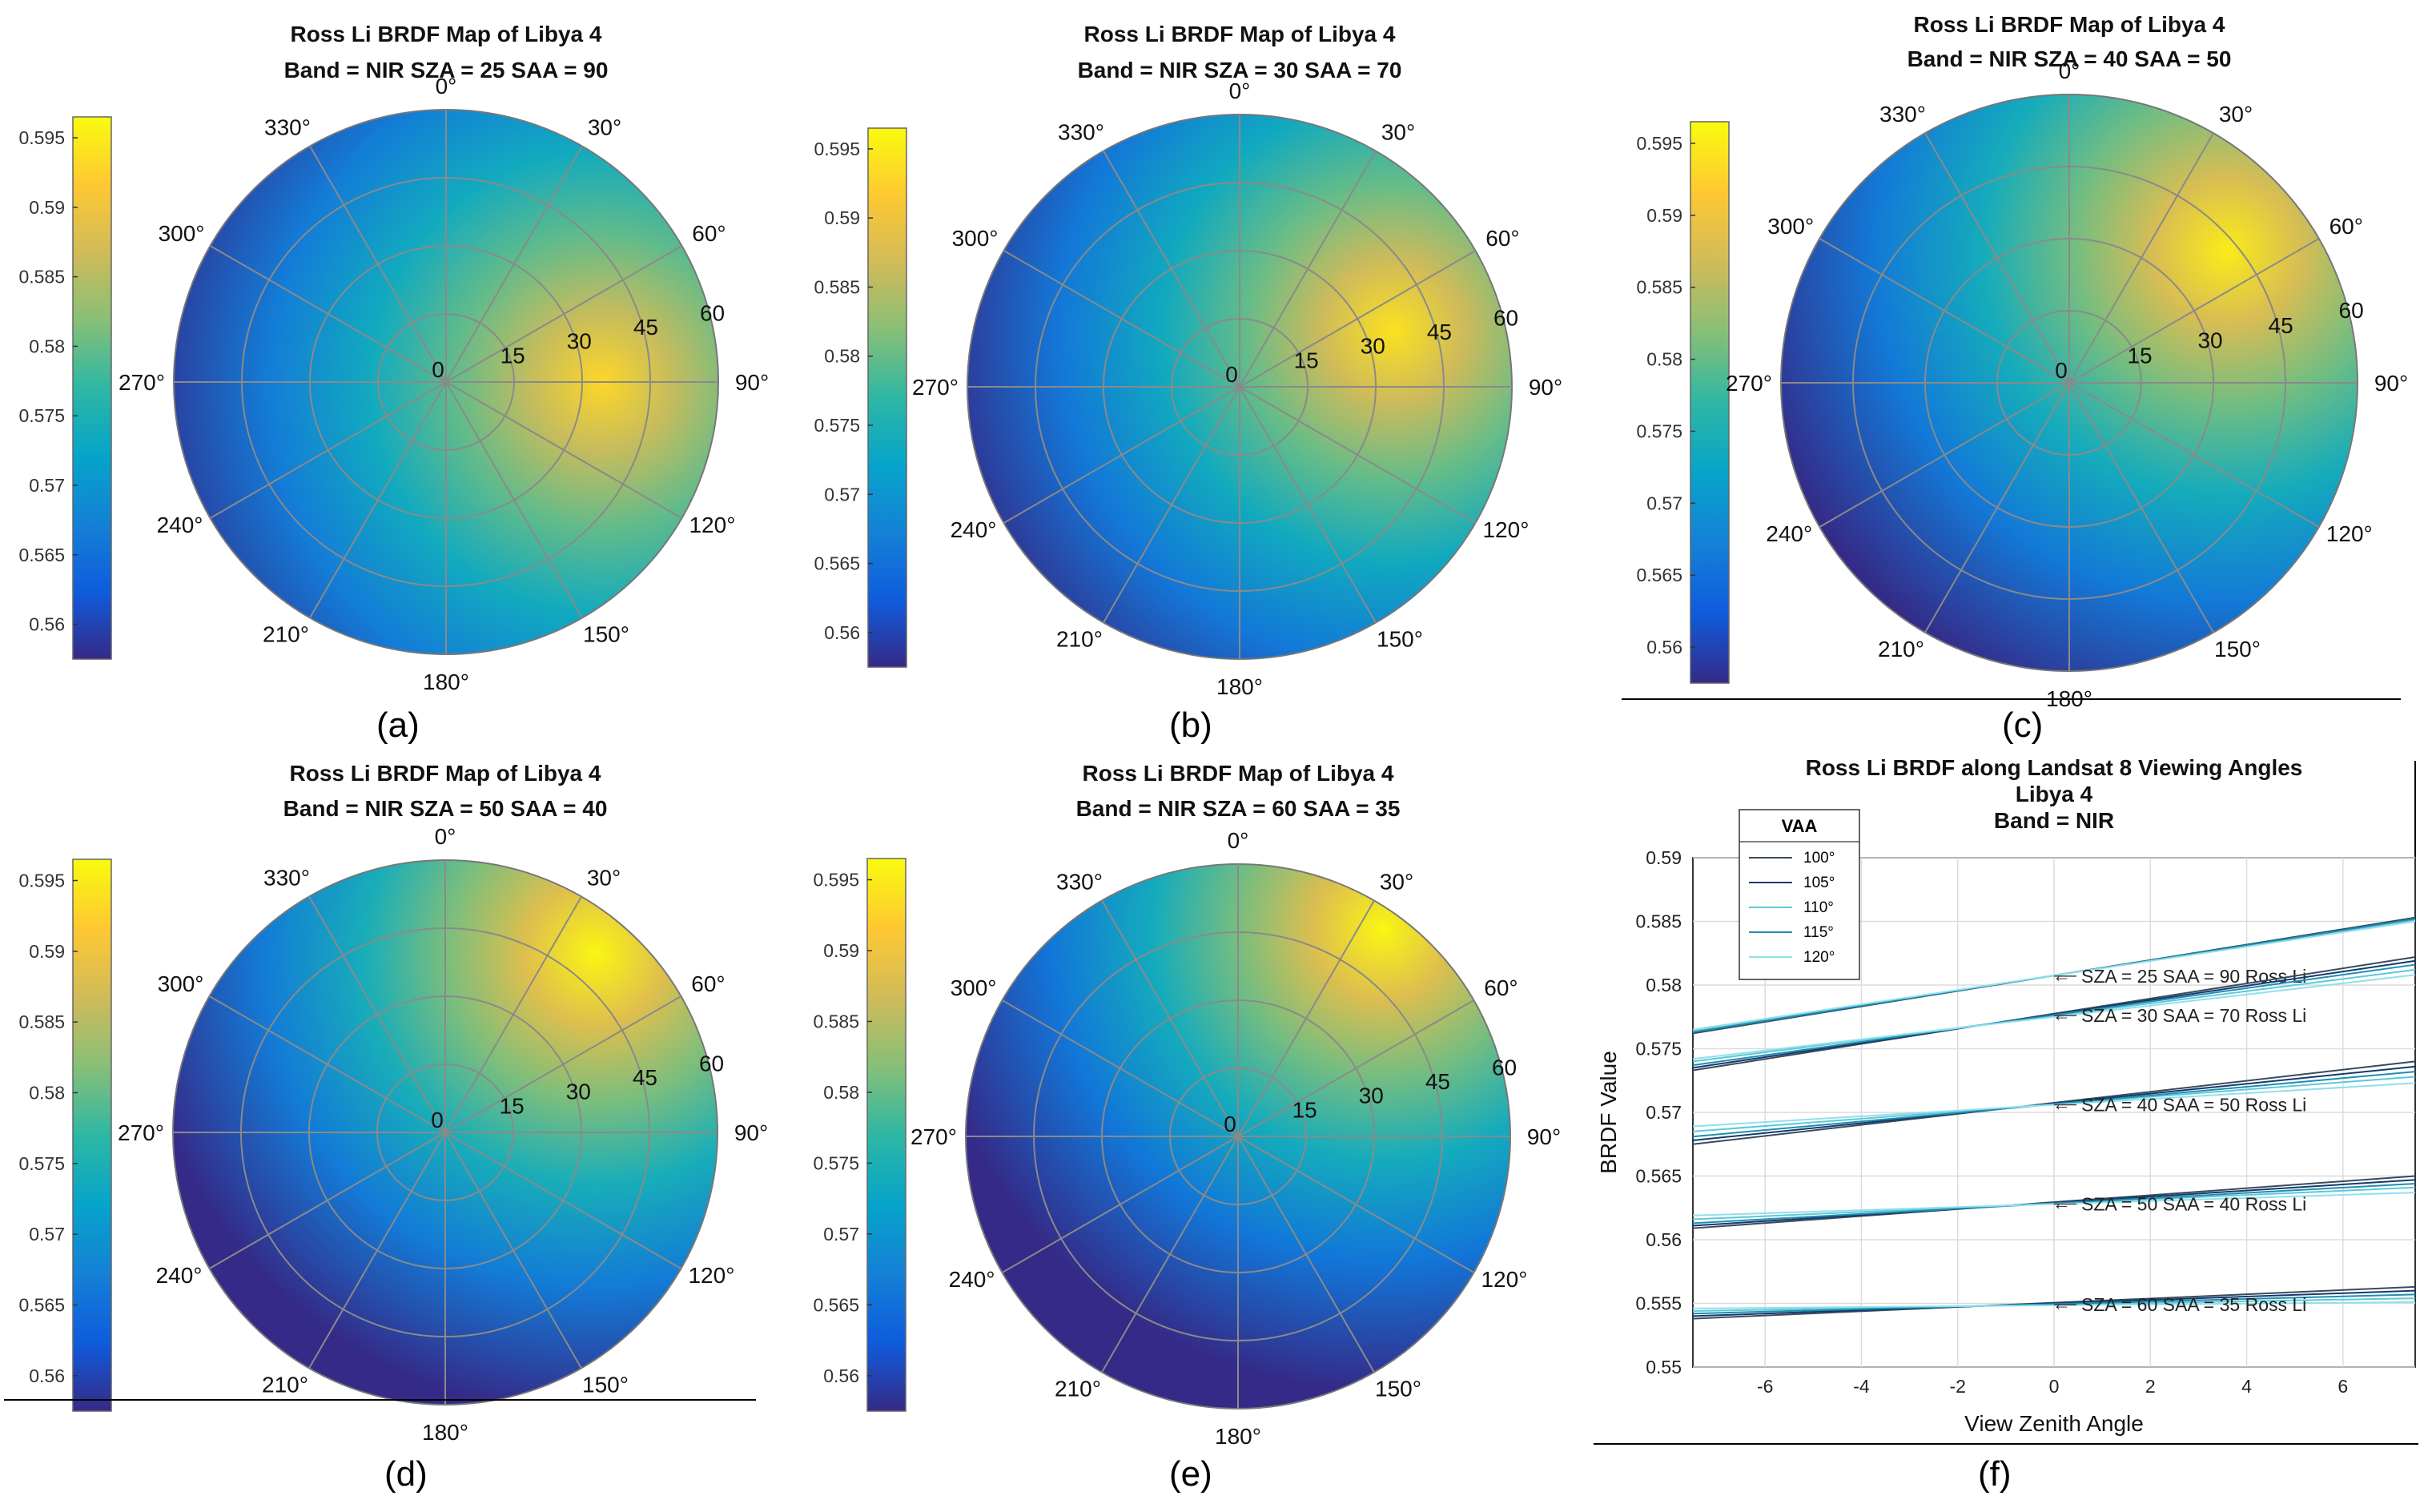 This screenshot has height=1512, width=2424. I want to click on y-tick-label: 0.56, so click(1664, 1239).